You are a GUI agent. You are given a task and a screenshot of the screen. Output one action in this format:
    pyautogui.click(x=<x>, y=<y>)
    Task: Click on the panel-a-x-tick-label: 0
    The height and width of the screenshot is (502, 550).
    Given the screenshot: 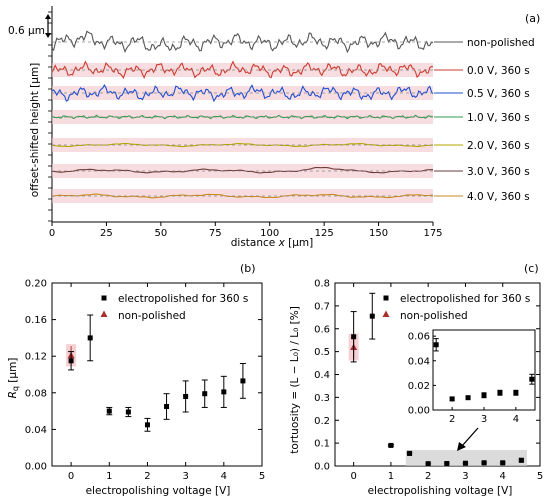 What is the action you would take?
    pyautogui.click(x=52, y=233)
    